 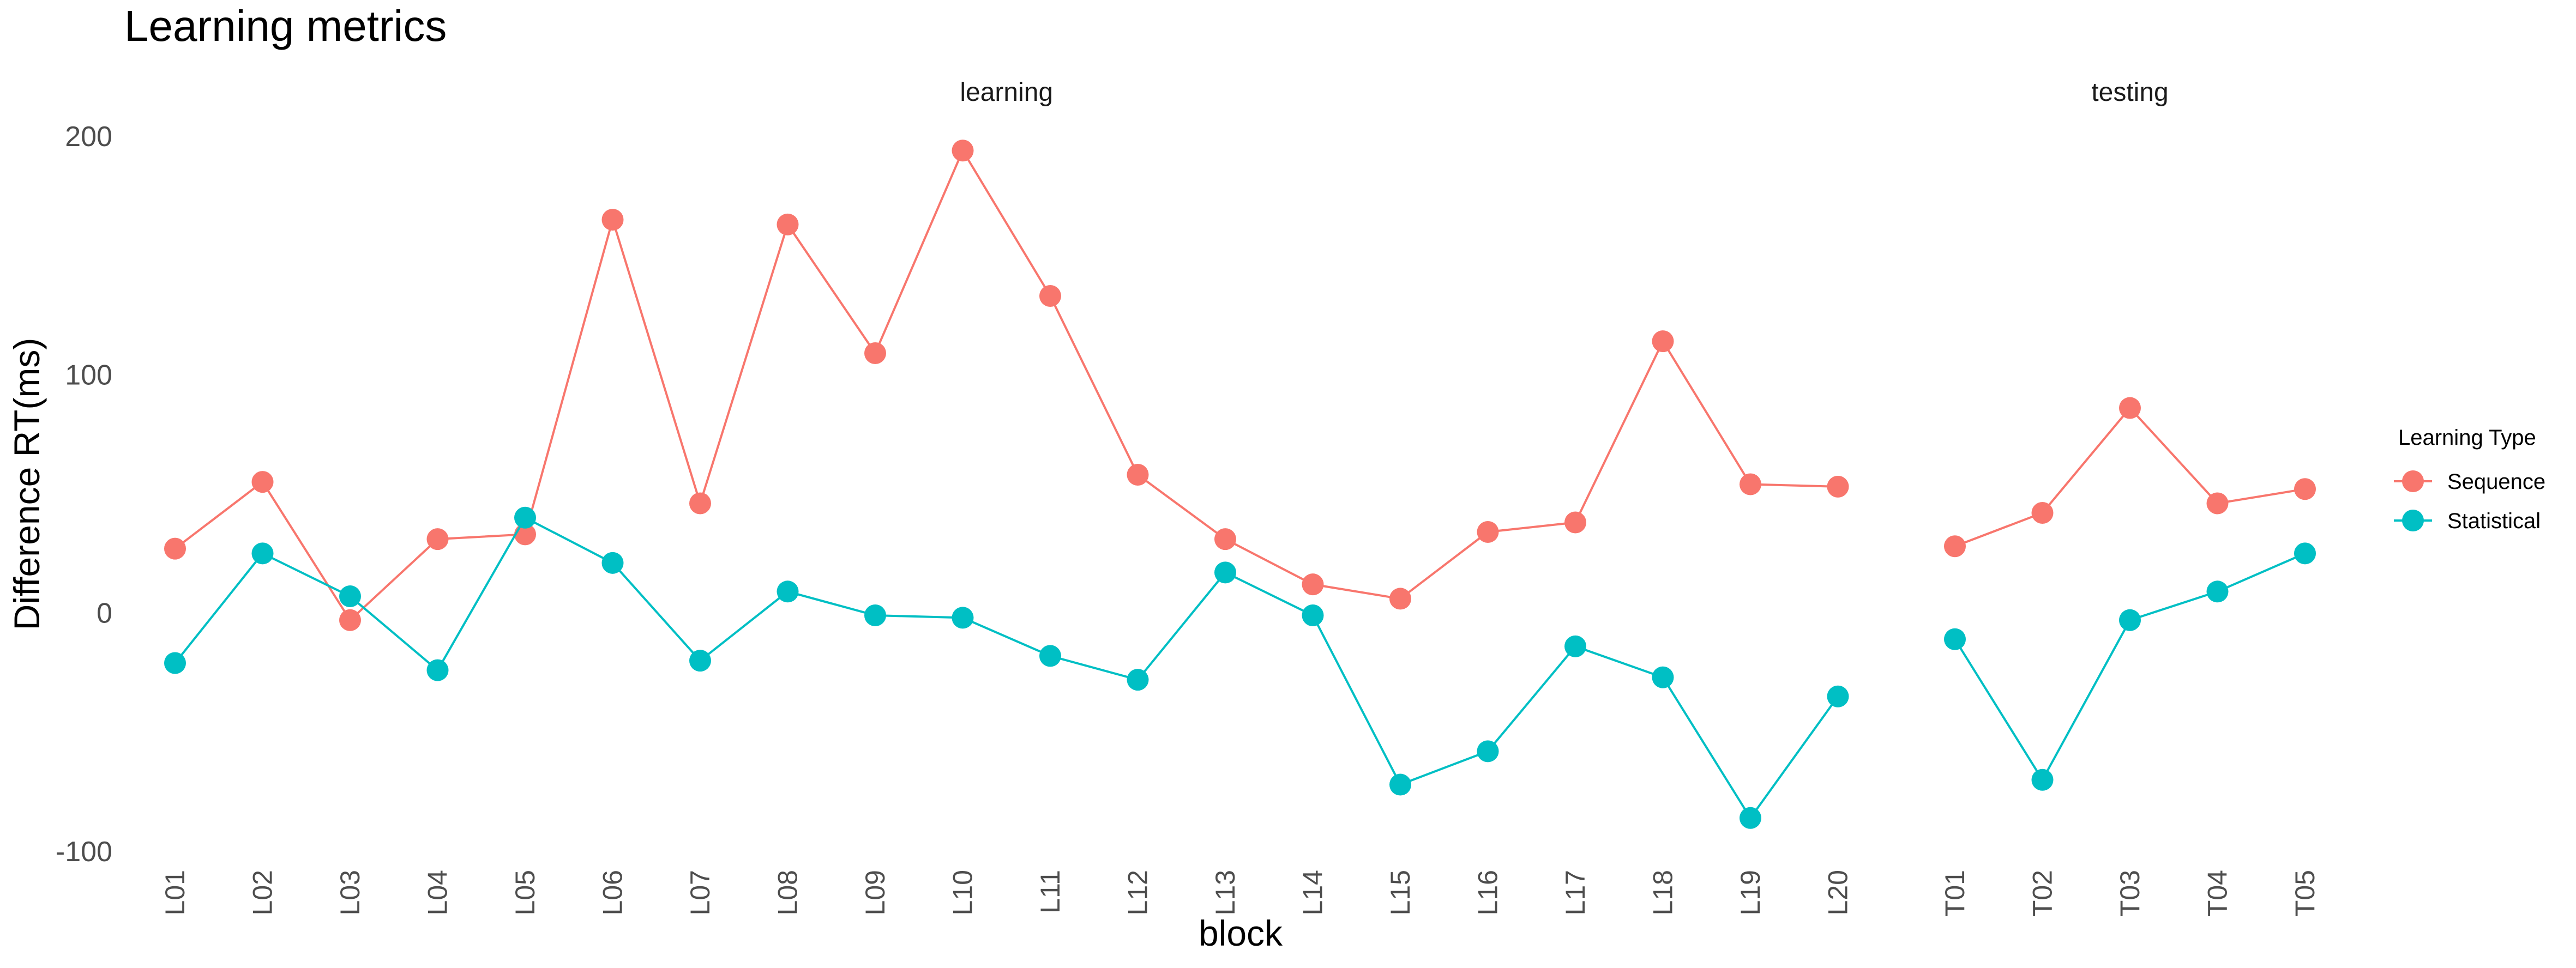 What do you see at coordinates (1241, 933) in the screenshot?
I see `x-axis-label: block` at bounding box center [1241, 933].